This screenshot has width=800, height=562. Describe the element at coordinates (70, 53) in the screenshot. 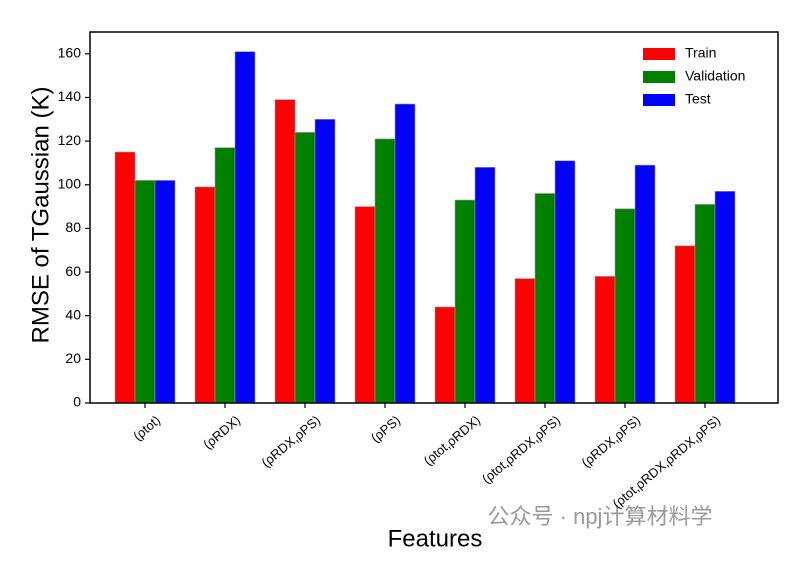

I see `y-tick-label: 160` at that location.